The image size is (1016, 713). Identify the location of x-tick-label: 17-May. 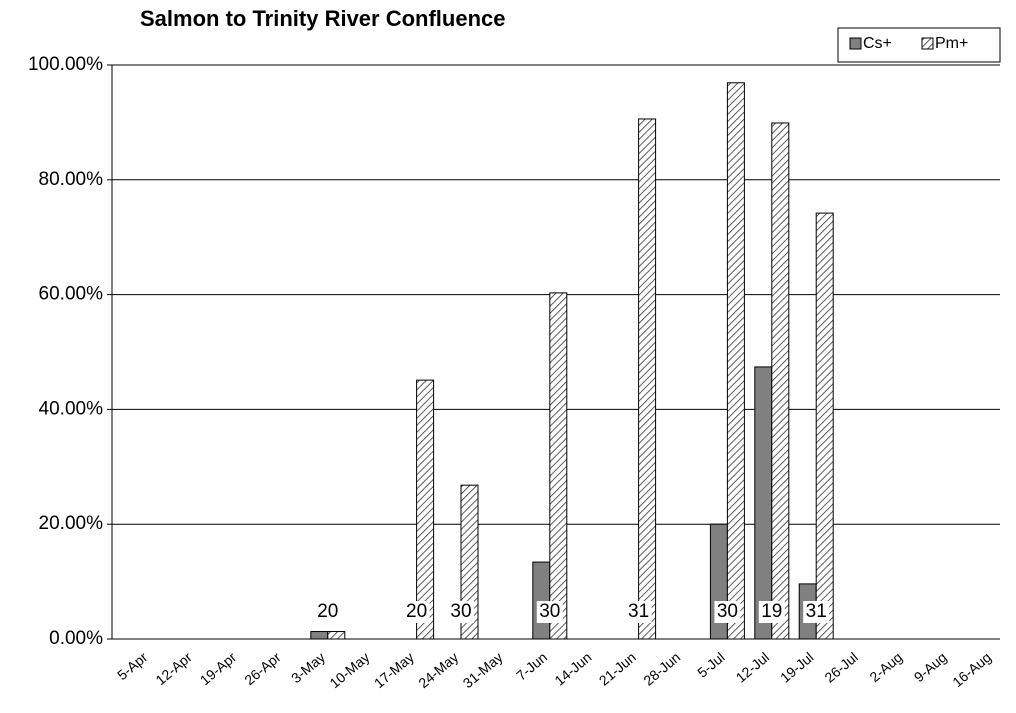
(394, 670).